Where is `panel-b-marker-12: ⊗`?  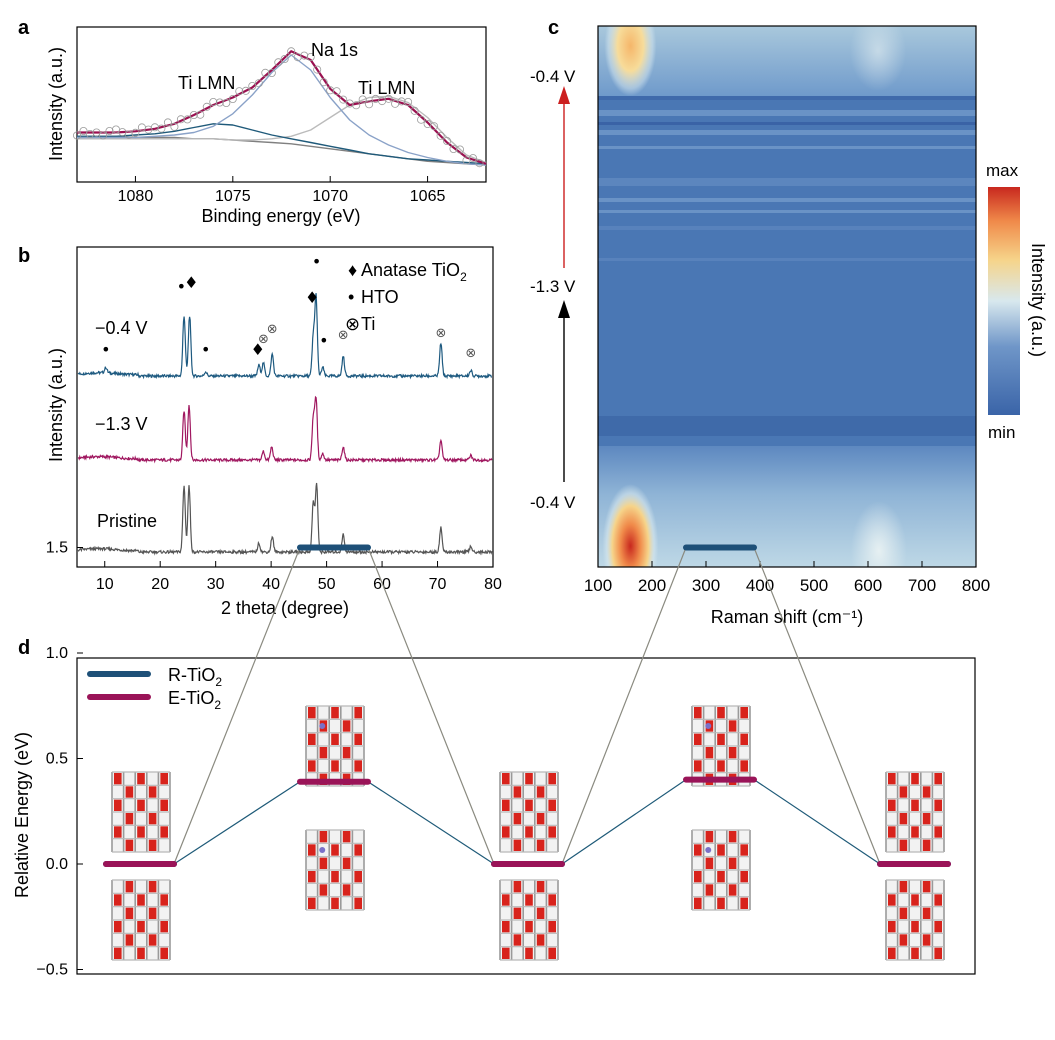
panel-b-marker-12: ⊗ is located at coordinates (470, 353).